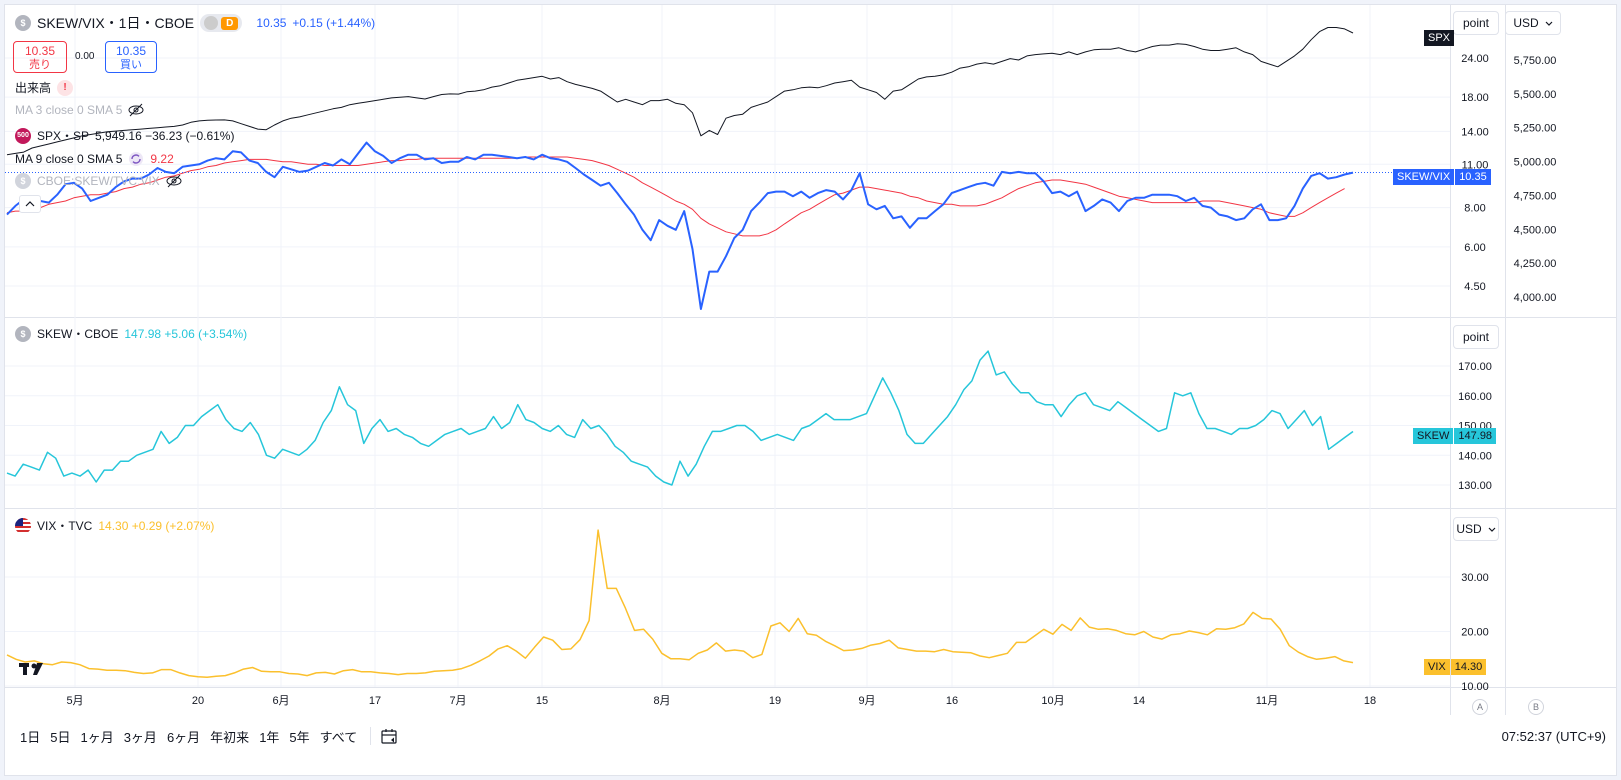 Image resolution: width=1621 pixels, height=780 pixels. I want to click on skew-line, so click(680, 418).